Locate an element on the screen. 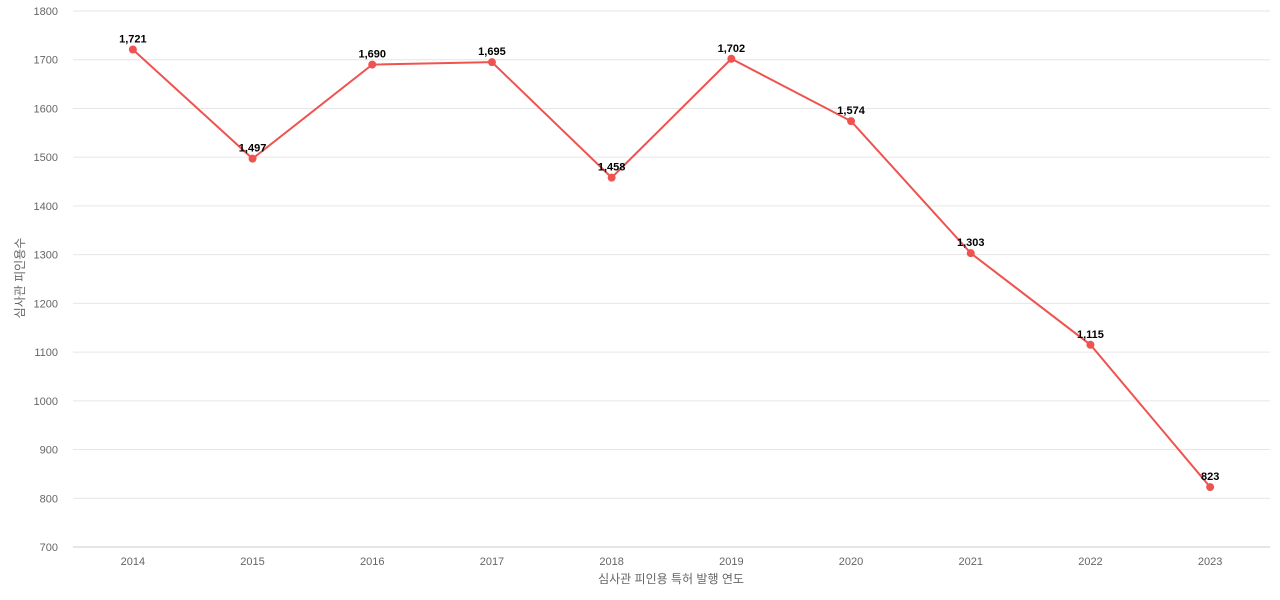  y-tick-label: 1000 is located at coordinates (46, 402).